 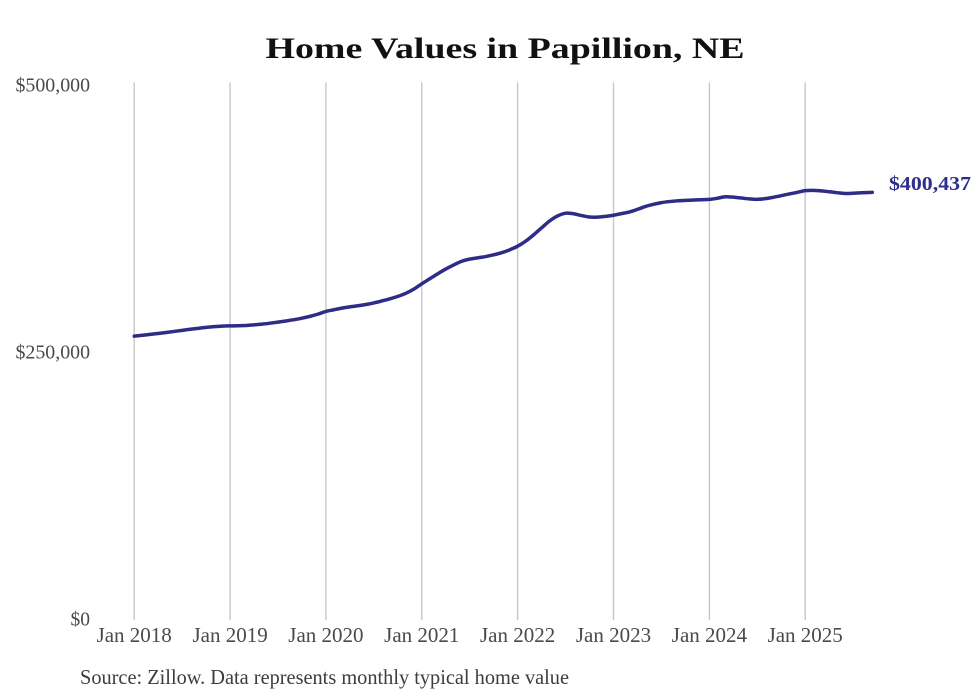 What do you see at coordinates (505, 48) in the screenshot?
I see `svg-text: Home Values in Papillion, NE` at bounding box center [505, 48].